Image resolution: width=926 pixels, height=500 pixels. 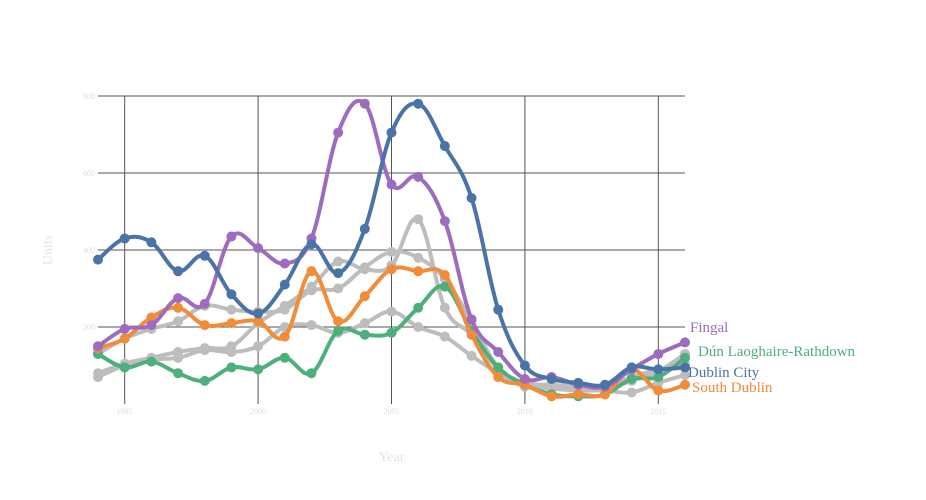 I want to click on label-fingal: Fingal, so click(x=709, y=328).